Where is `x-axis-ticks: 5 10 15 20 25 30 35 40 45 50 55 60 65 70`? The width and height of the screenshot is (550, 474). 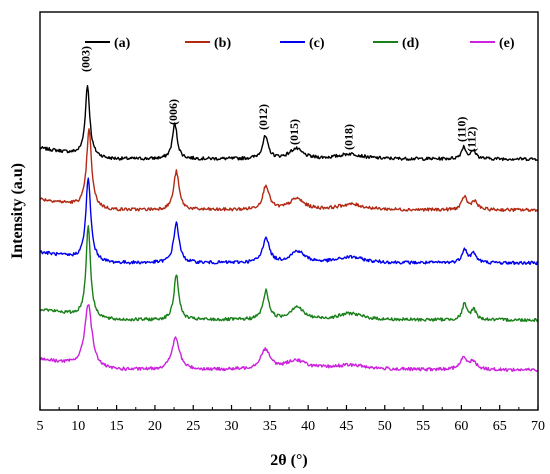 x-axis-ticks: 5 10 15 20 25 30 35 40 45 50 55 60 65 70 is located at coordinates (291, 419).